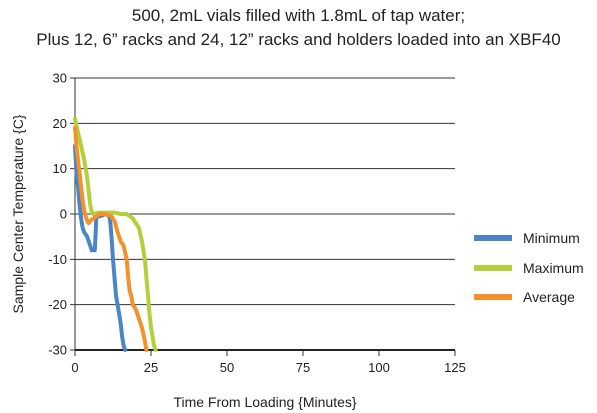 This screenshot has height=413, width=597. Describe the element at coordinates (151, 367) in the screenshot. I see `x-tick-label: 25` at that location.